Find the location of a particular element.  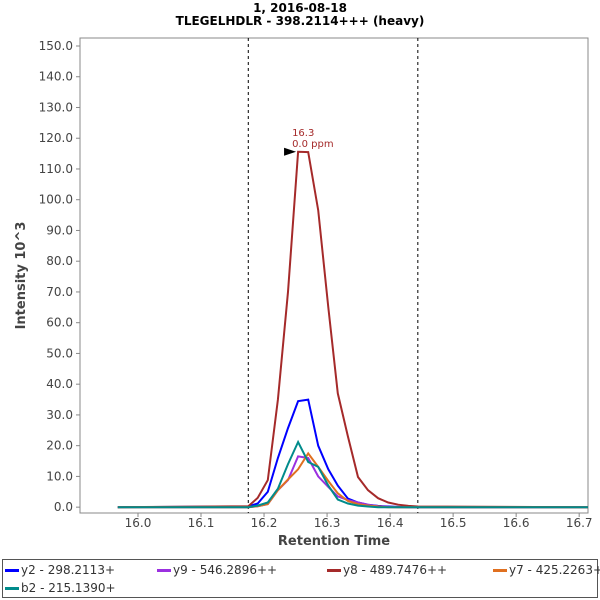

x-tick-label: 16.7 is located at coordinates (579, 523).